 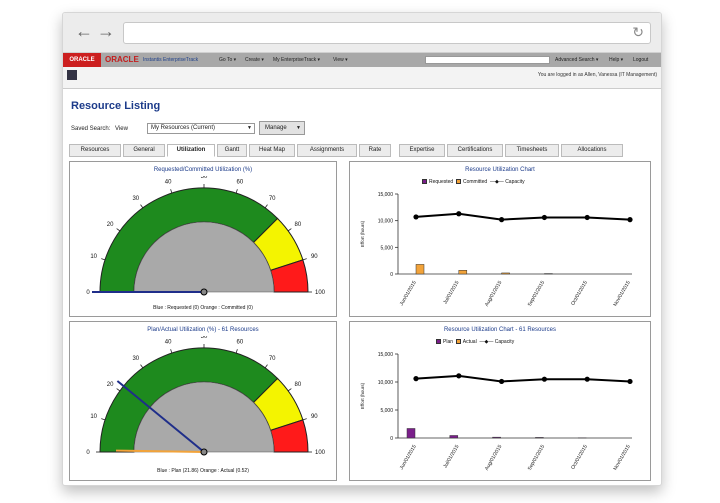 I want to click on gauge-tick-label: 20, so click(x=110, y=225).